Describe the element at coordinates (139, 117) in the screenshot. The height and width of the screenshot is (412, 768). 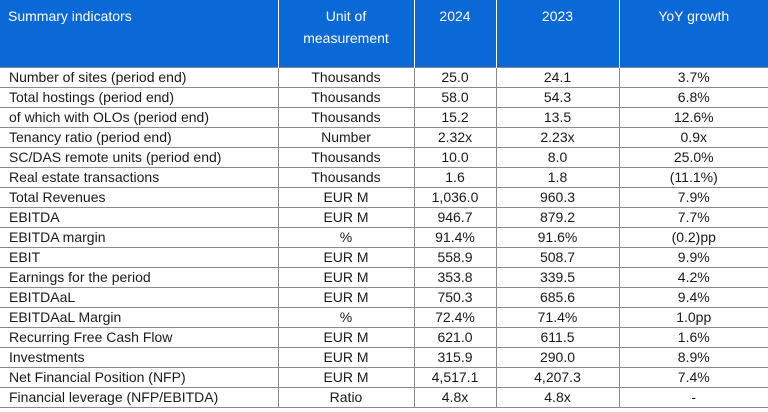
I see `indicator-cell: of which with OLOs (period end)` at that location.